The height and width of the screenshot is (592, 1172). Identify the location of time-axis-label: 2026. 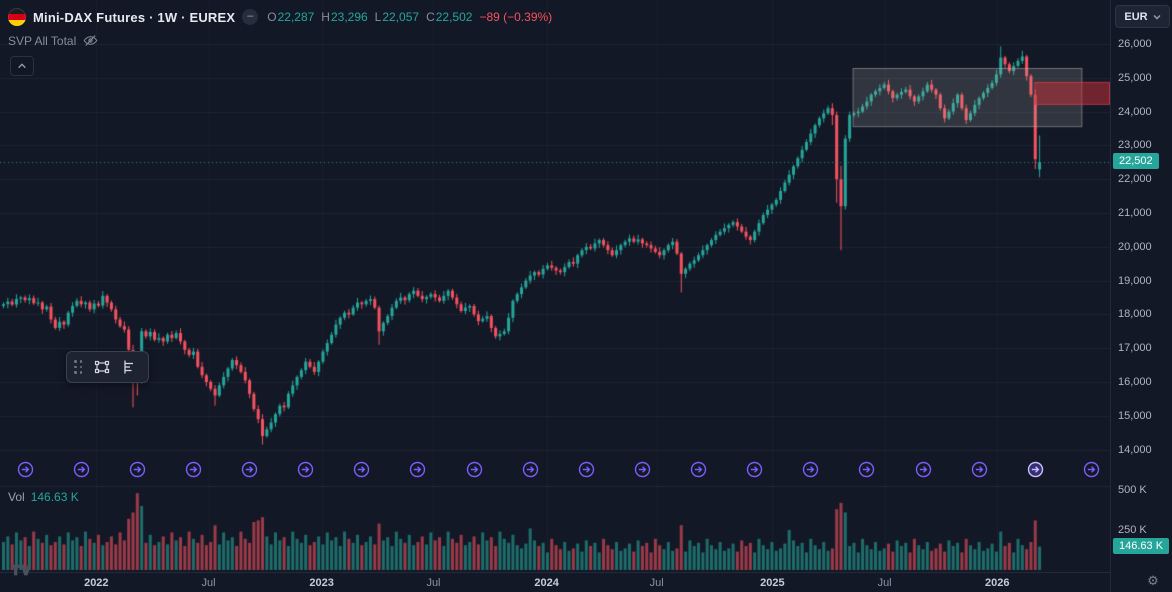
(997, 583).